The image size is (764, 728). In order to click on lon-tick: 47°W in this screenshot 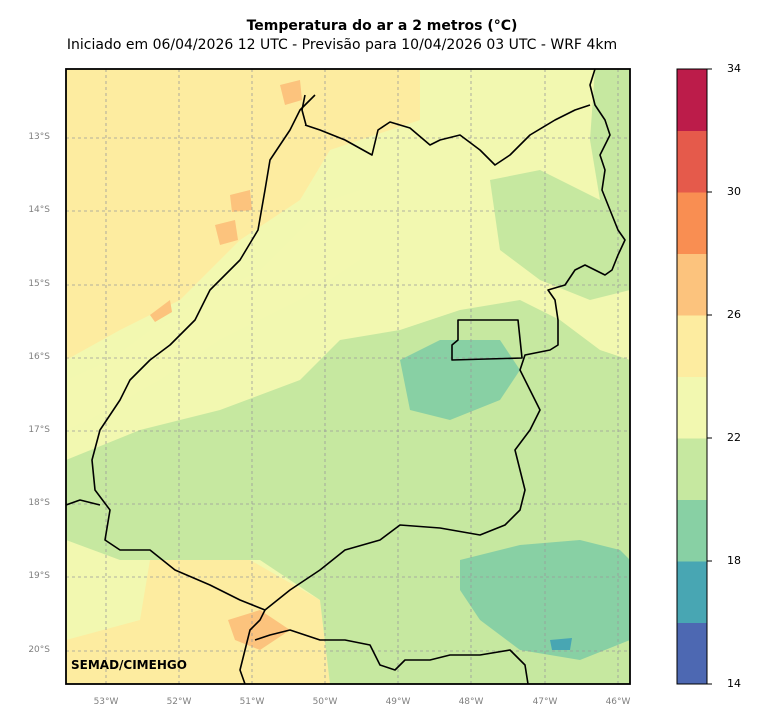, I will do `click(545, 702)`.